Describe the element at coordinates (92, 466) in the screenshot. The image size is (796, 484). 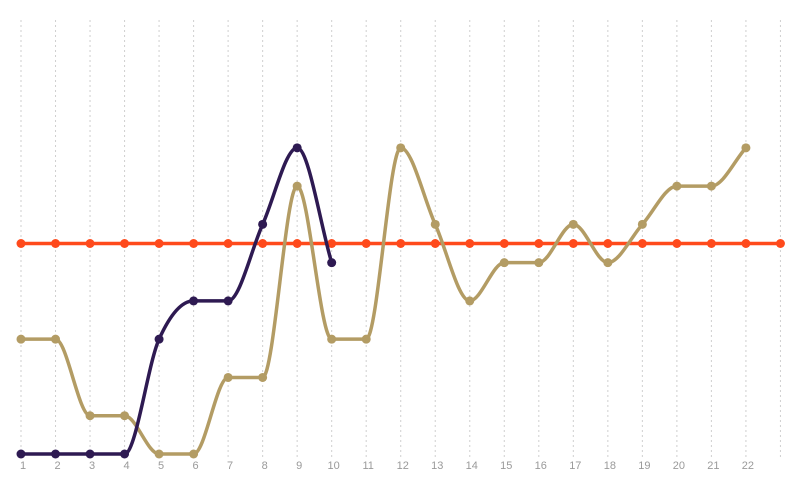
I see `x-tick-label: 3` at that location.